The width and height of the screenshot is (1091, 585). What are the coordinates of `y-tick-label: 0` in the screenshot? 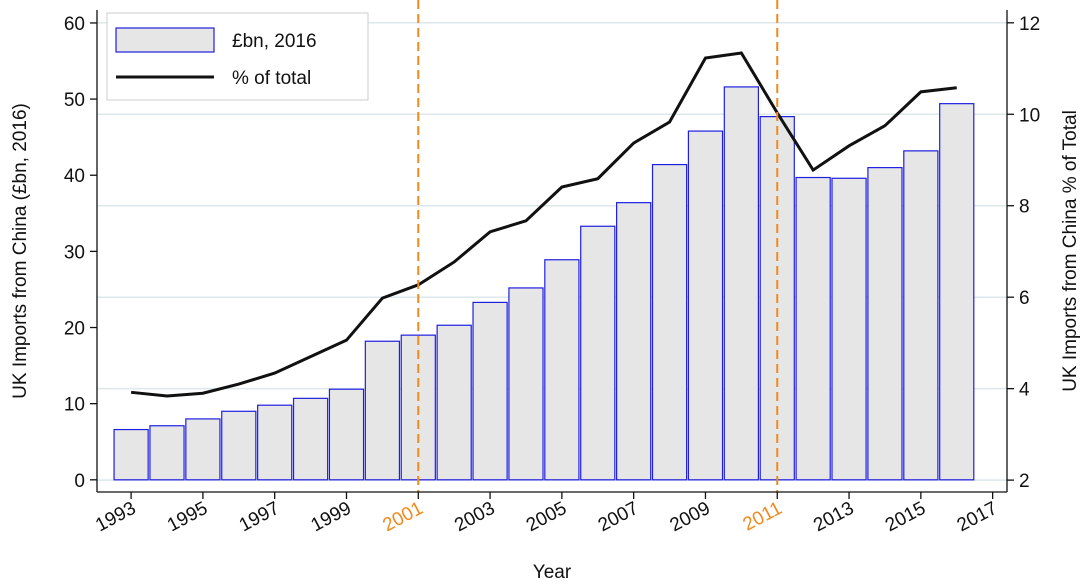 It's located at (79, 481).